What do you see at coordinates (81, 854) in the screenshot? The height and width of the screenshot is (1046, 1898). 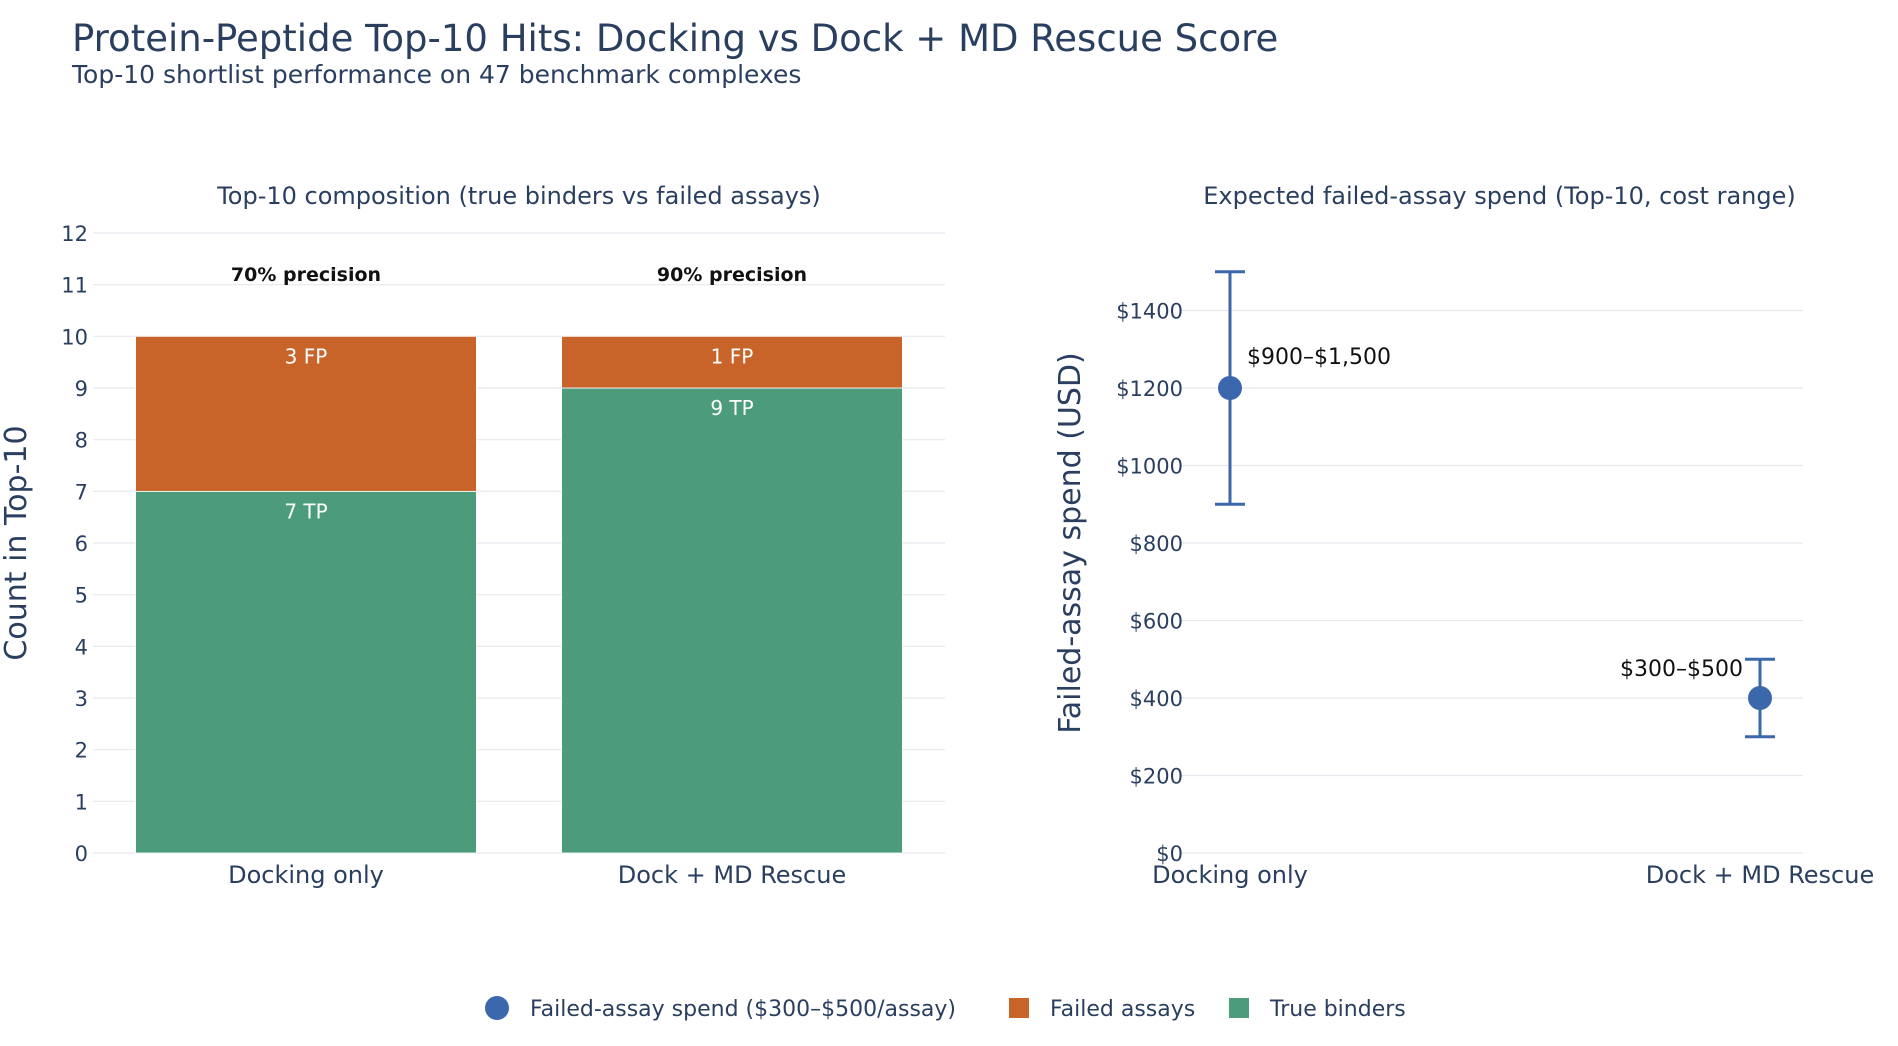 I see `y-tick-label: 0` at bounding box center [81, 854].